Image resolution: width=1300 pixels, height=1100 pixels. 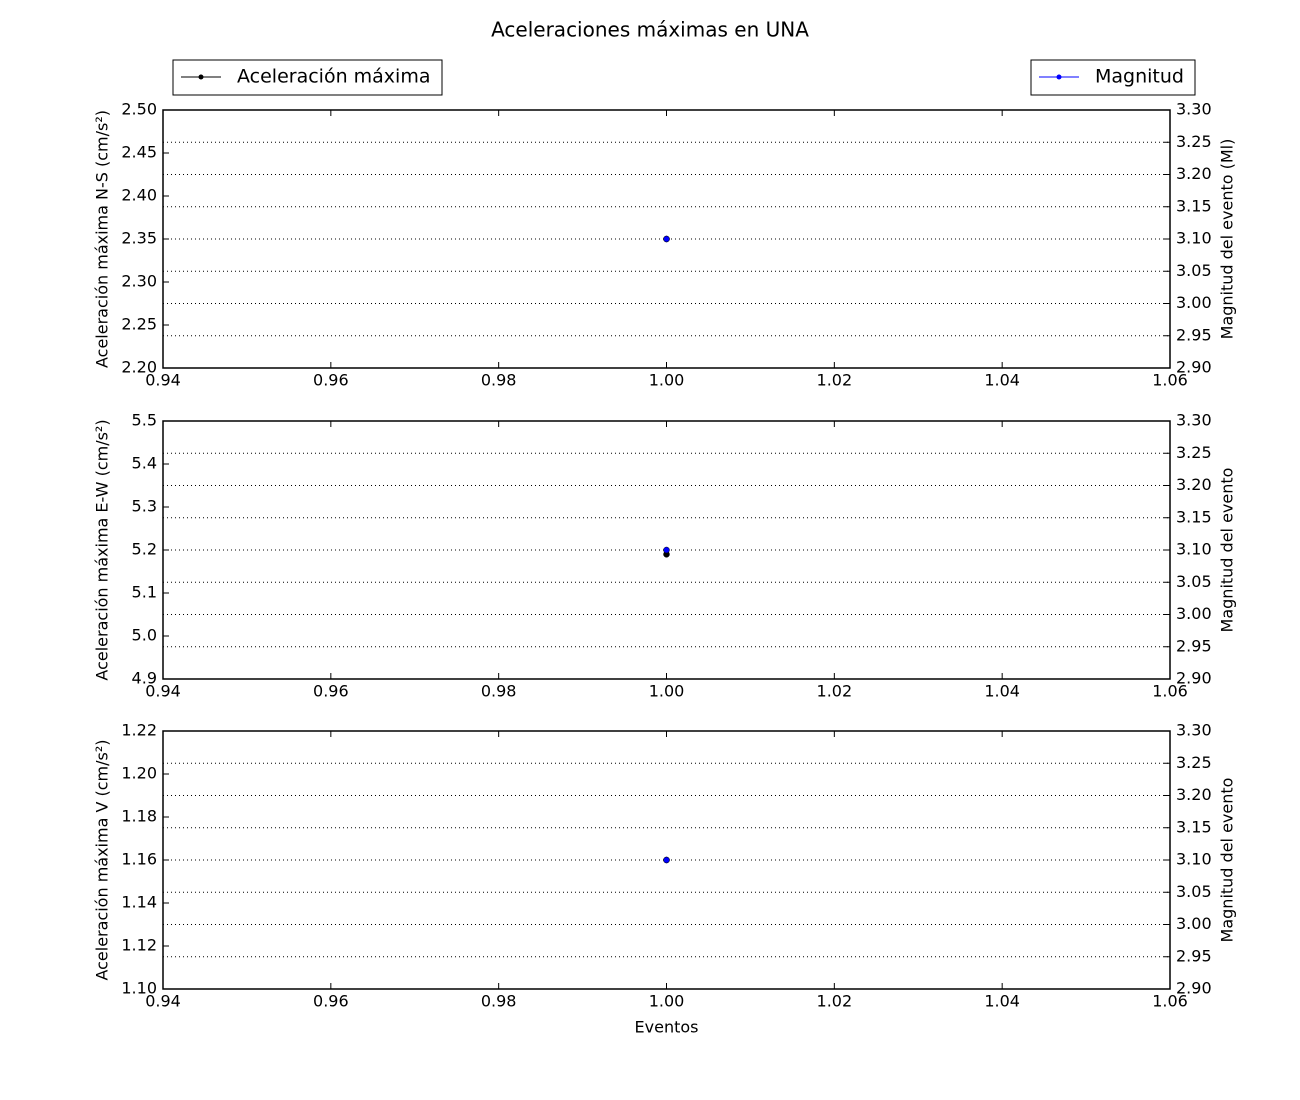 I want to click on y-tick-label: 5.1, so click(x=144, y=592).